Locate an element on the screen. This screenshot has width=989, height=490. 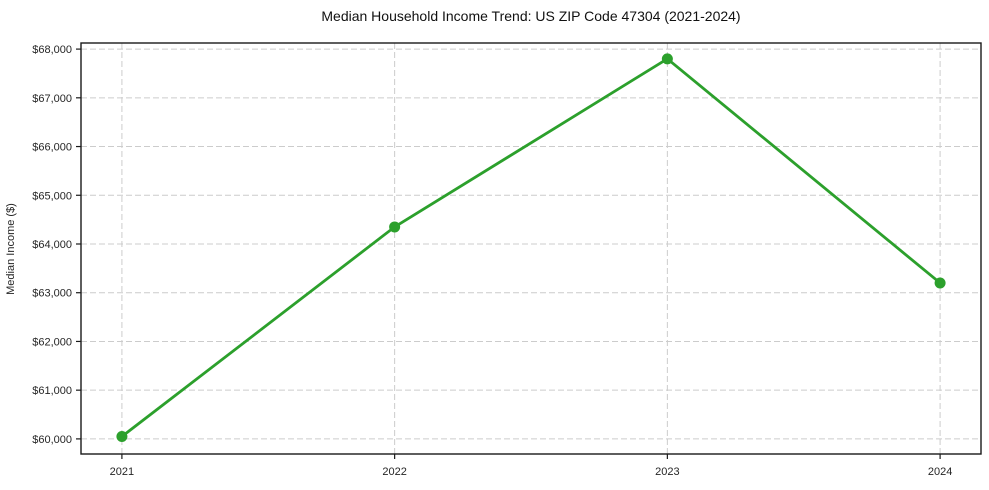
y-tick-label: $61,000 is located at coordinates (52, 391).